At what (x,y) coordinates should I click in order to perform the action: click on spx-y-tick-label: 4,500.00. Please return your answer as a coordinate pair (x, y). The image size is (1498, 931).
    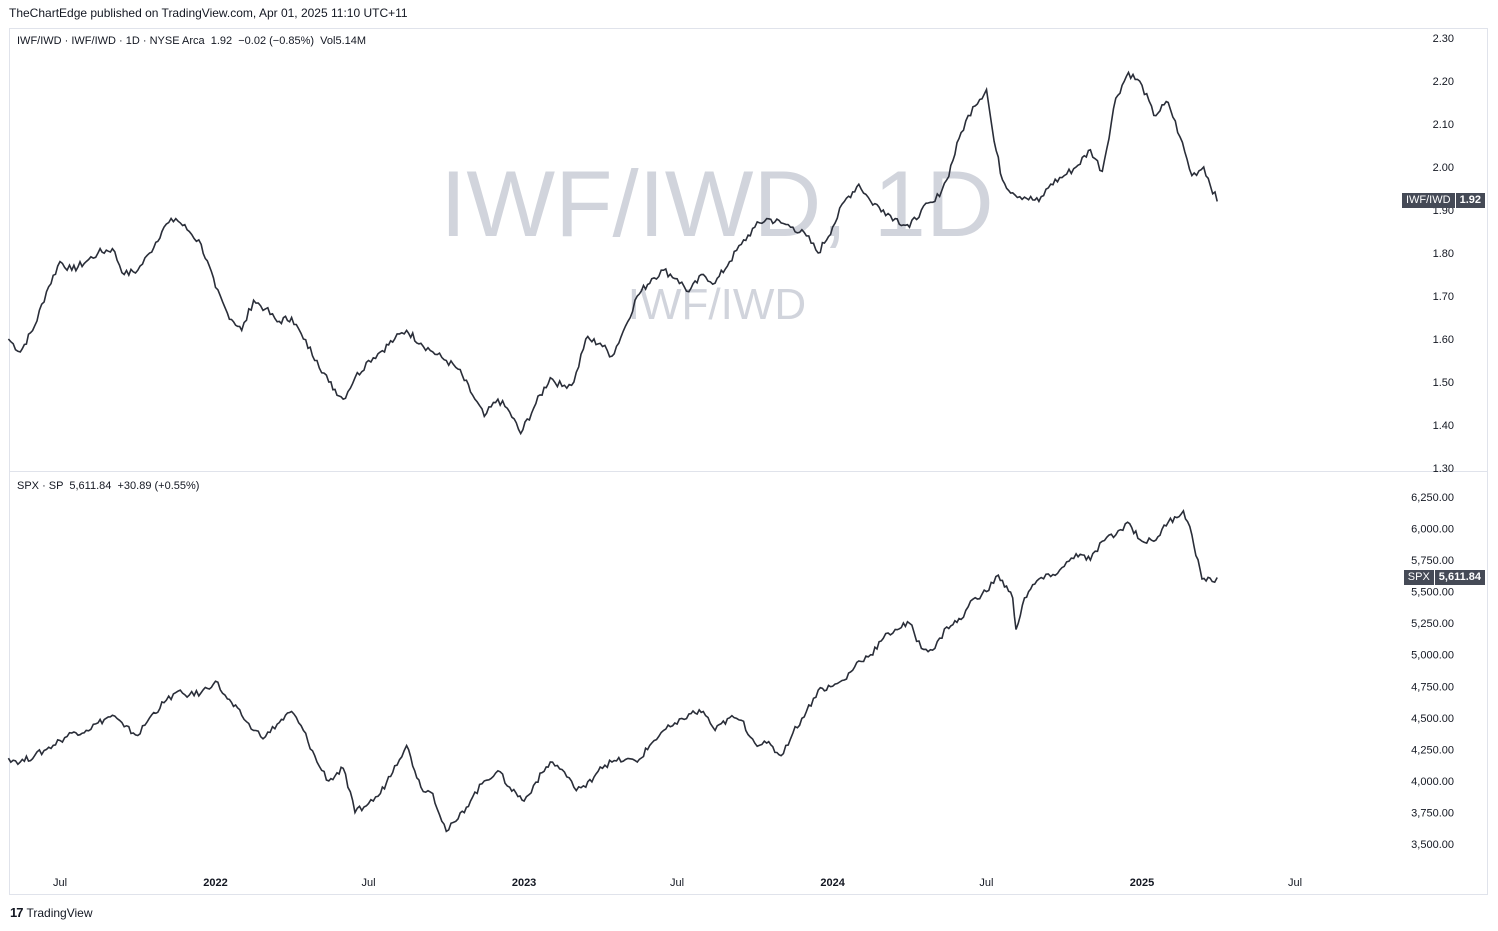
    Looking at the image, I should click on (1432, 719).